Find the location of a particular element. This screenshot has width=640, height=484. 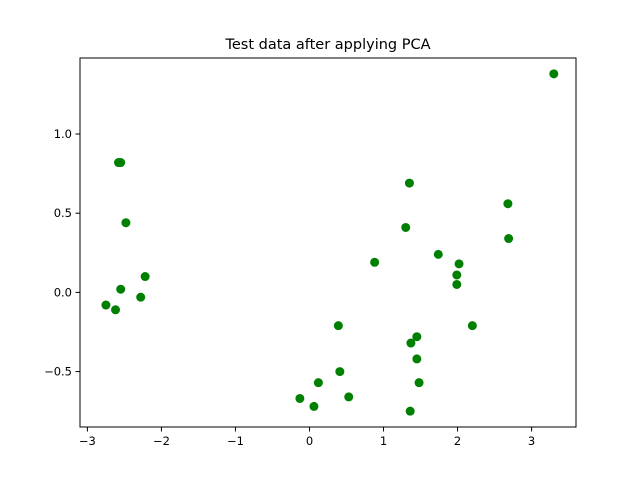

y-tick-label: −0.5 is located at coordinates (58, 372).